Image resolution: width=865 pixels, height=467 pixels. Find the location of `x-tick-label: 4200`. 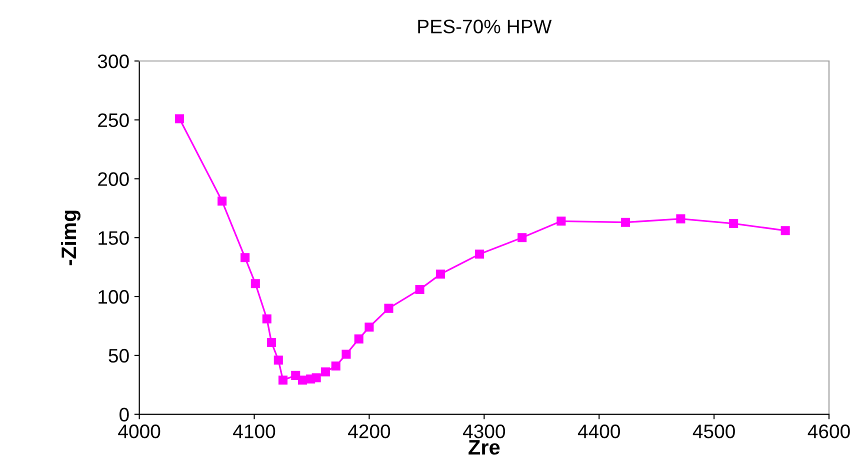

x-tick-label: 4200 is located at coordinates (369, 431).